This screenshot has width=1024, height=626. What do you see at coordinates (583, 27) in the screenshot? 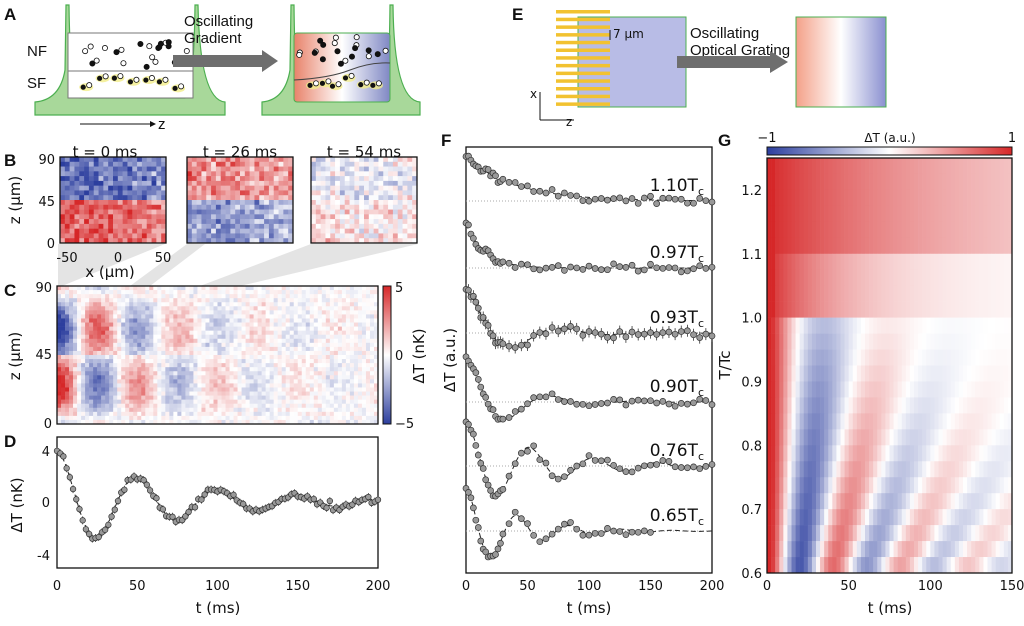
I see `grating-stripe` at bounding box center [583, 27].